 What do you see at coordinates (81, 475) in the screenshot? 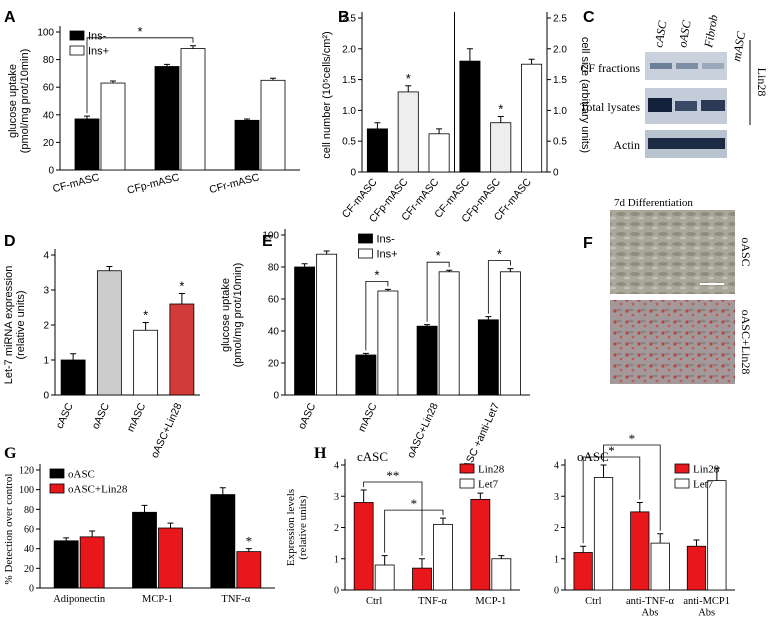
I see `legend-label: oASC` at bounding box center [81, 475].